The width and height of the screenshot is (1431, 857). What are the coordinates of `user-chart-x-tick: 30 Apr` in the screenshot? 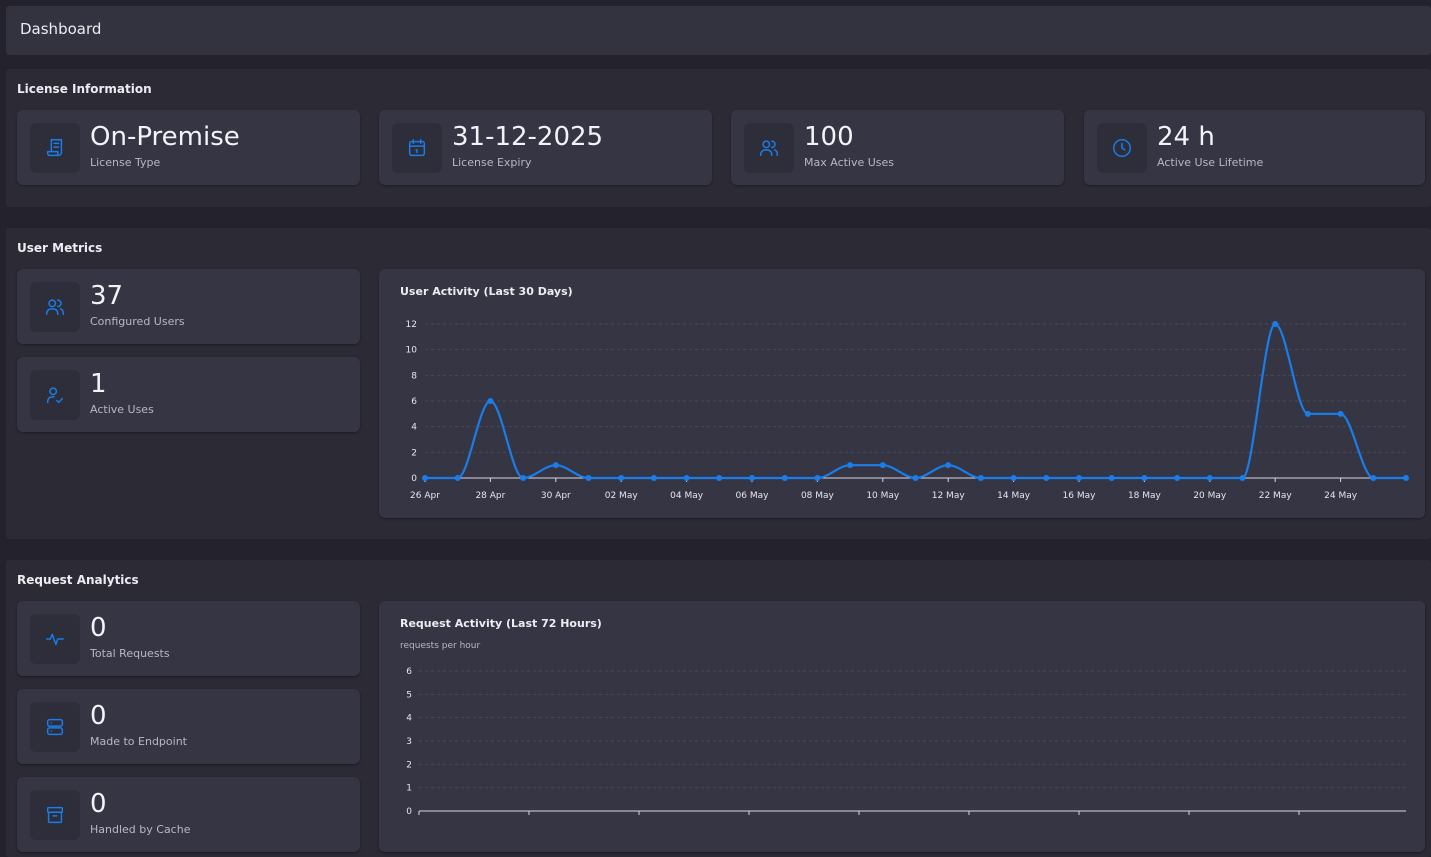 It's located at (556, 496).